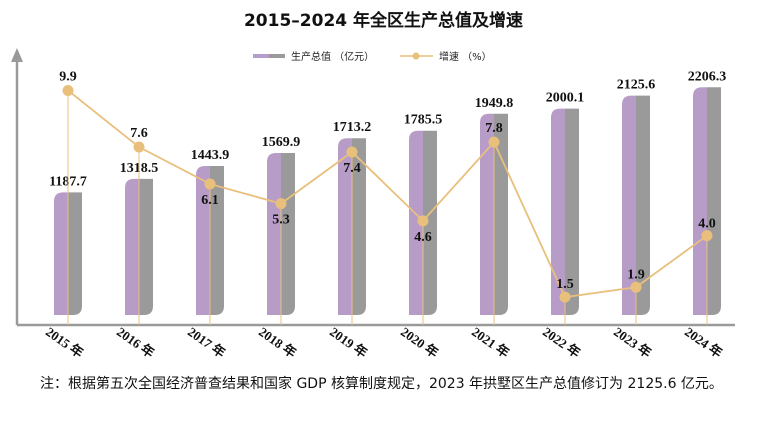  Describe the element at coordinates (561, 342) in the screenshot. I see `x-tick-label: 2022 年` at that location.